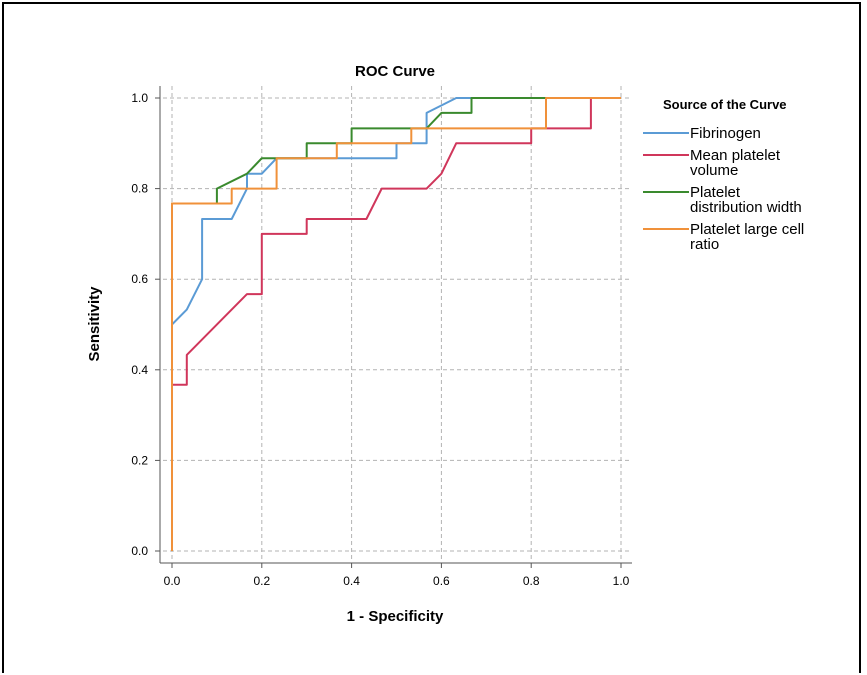 This screenshot has width=867, height=675. I want to click on legend-label: Platelet large cell, so click(747, 229).